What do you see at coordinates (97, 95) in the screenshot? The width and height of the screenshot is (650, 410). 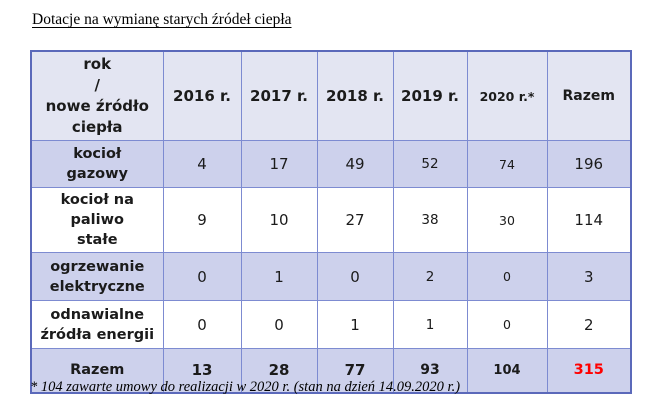 I see `corner-cell: rok / nowe źródło ciepła` at bounding box center [97, 95].